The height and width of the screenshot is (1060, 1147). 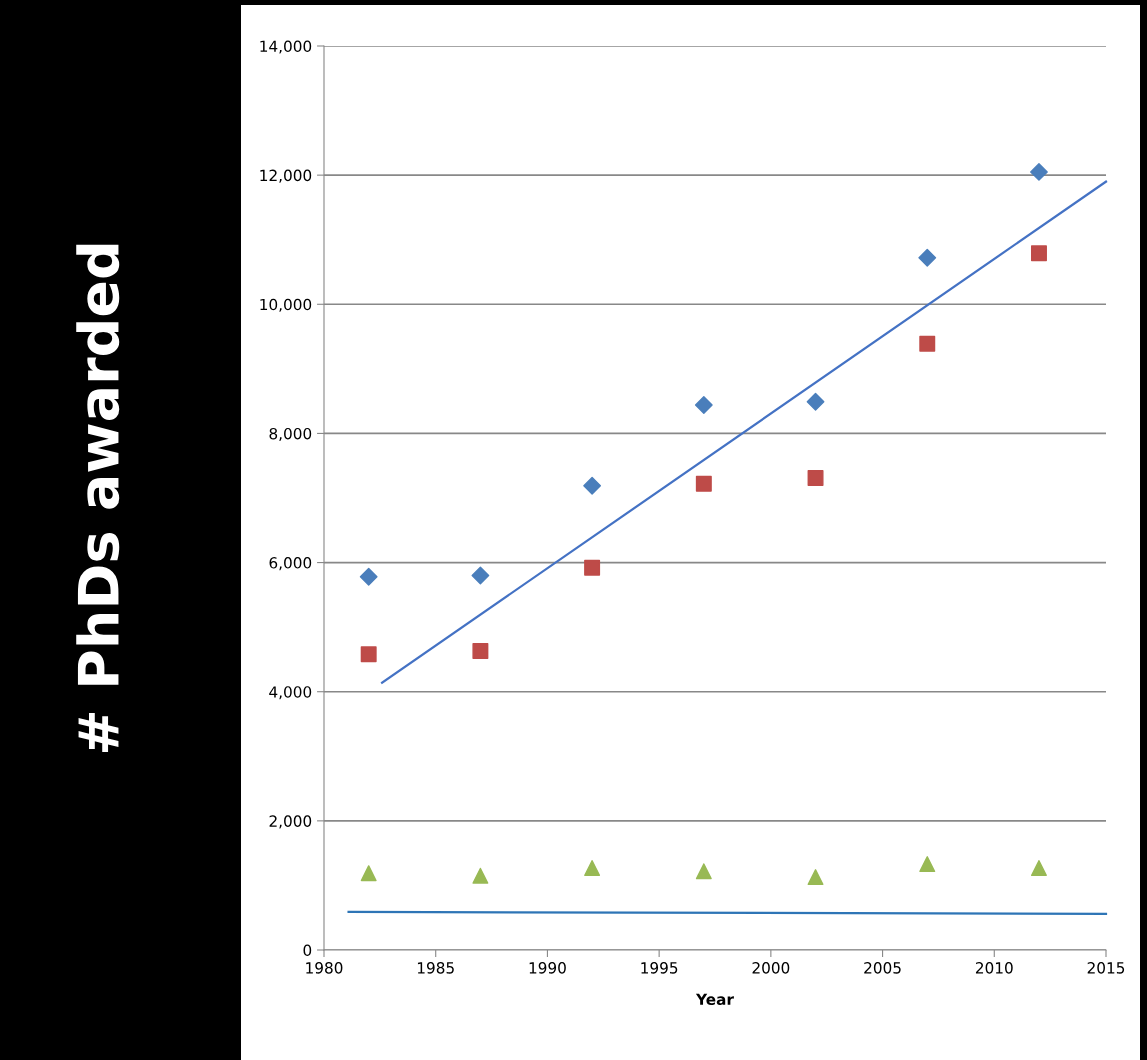 I want to click on y-tick-label: 0, so click(x=307, y=950).